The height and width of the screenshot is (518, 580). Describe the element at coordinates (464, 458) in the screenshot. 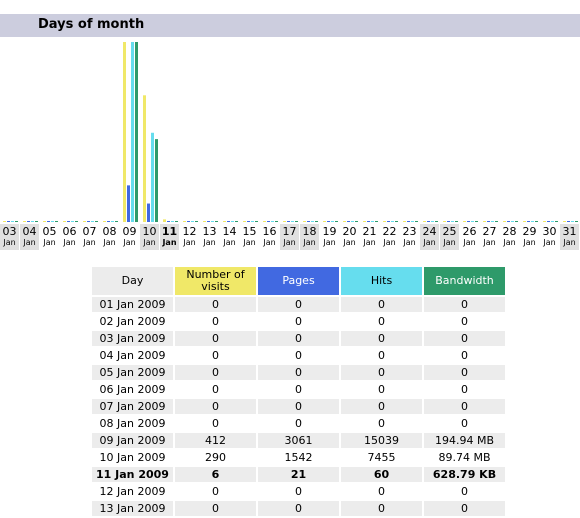

I see `cell-bandwidth: 89.74 MB` at that location.